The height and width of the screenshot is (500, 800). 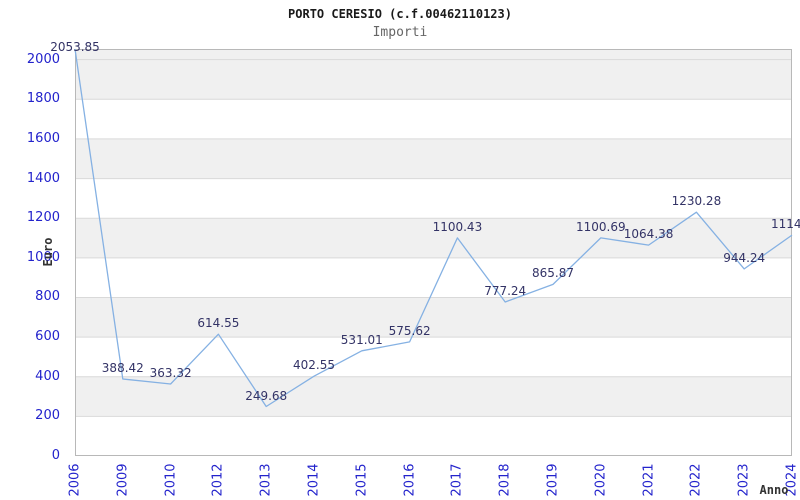 What do you see at coordinates (43, 138) in the screenshot?
I see `y-tick-label: 1600` at bounding box center [43, 138].